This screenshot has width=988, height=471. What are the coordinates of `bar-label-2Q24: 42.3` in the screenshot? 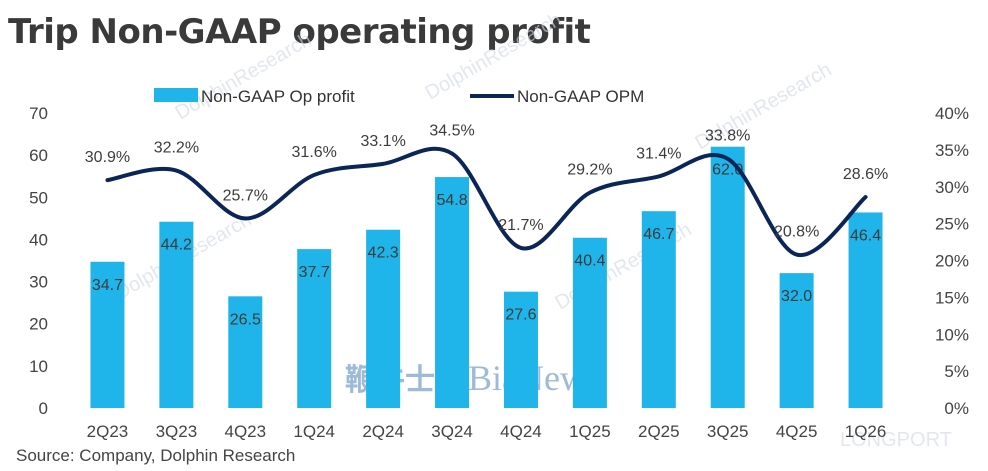 It's located at (383, 253).